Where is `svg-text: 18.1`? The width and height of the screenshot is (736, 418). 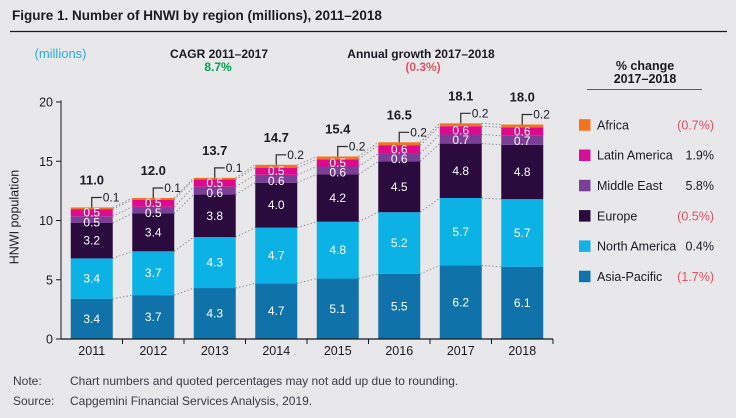 svg-text: 18.1 is located at coordinates (460, 95).